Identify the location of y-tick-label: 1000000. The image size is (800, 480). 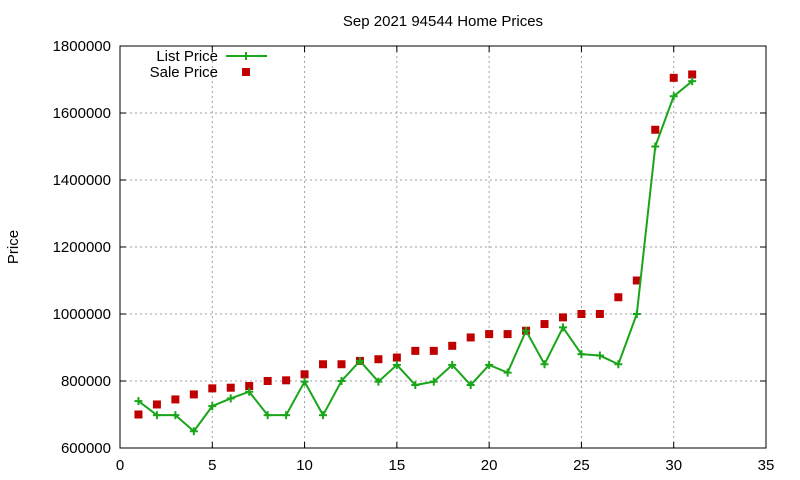
(82, 314).